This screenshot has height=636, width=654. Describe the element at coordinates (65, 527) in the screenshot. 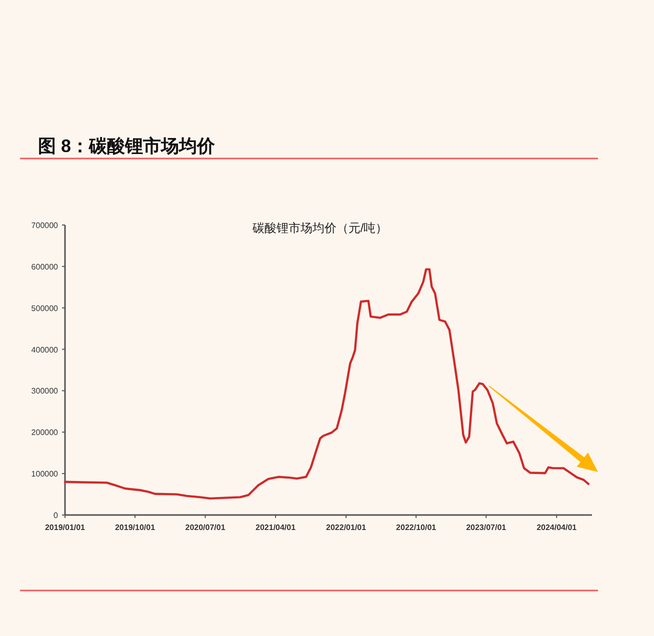

I see `x-tick-label: 2019/01/01` at that location.